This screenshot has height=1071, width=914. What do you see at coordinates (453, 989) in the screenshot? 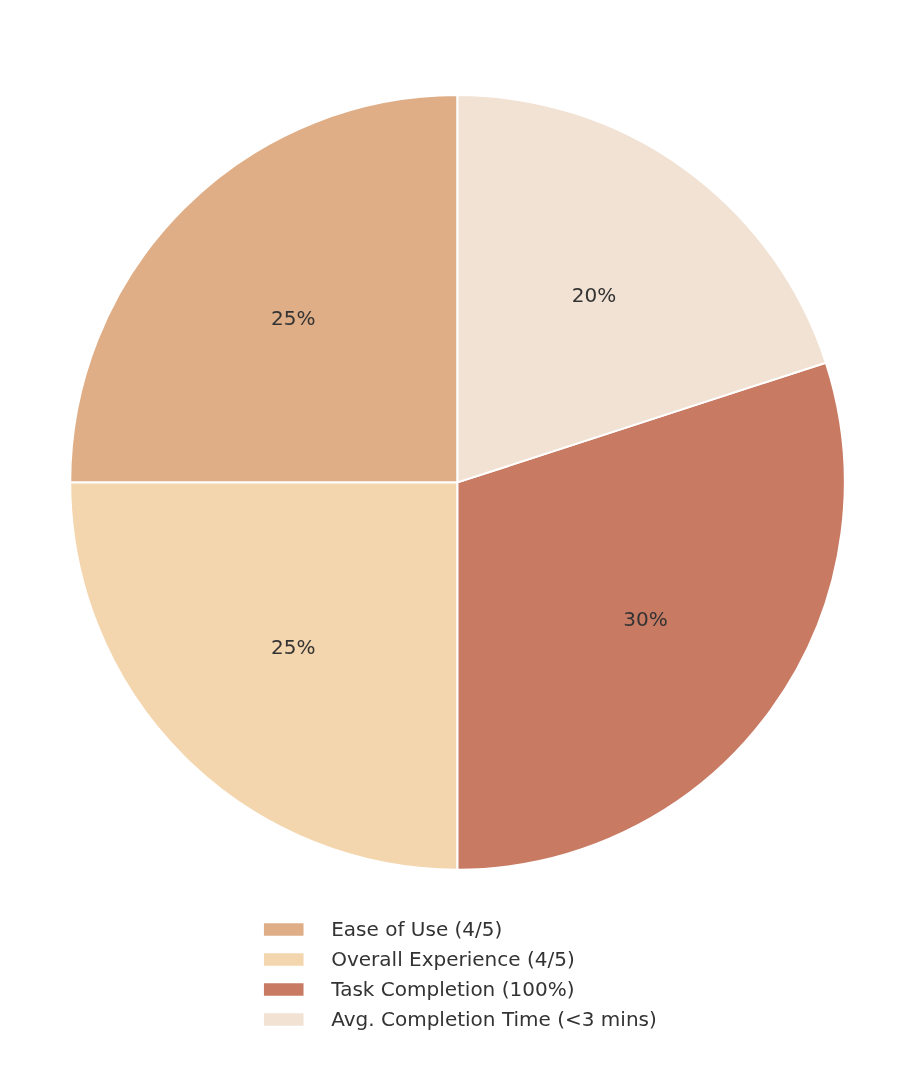
I see `legend-label: Task Completion (100%)` at bounding box center [453, 989].